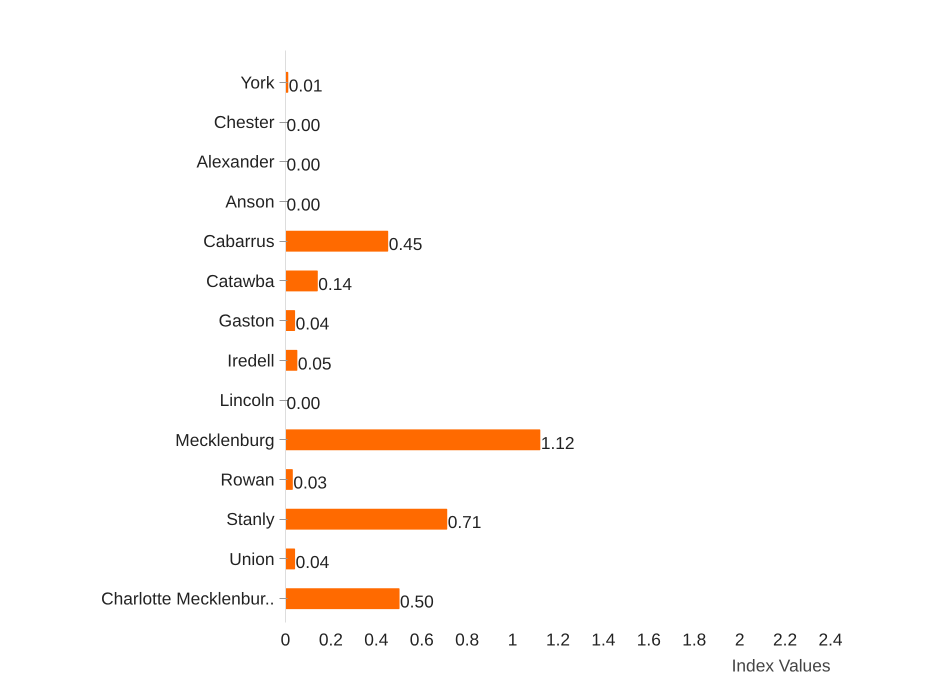  What do you see at coordinates (785, 640) in the screenshot?
I see `x-tick-label: 2.2` at bounding box center [785, 640].